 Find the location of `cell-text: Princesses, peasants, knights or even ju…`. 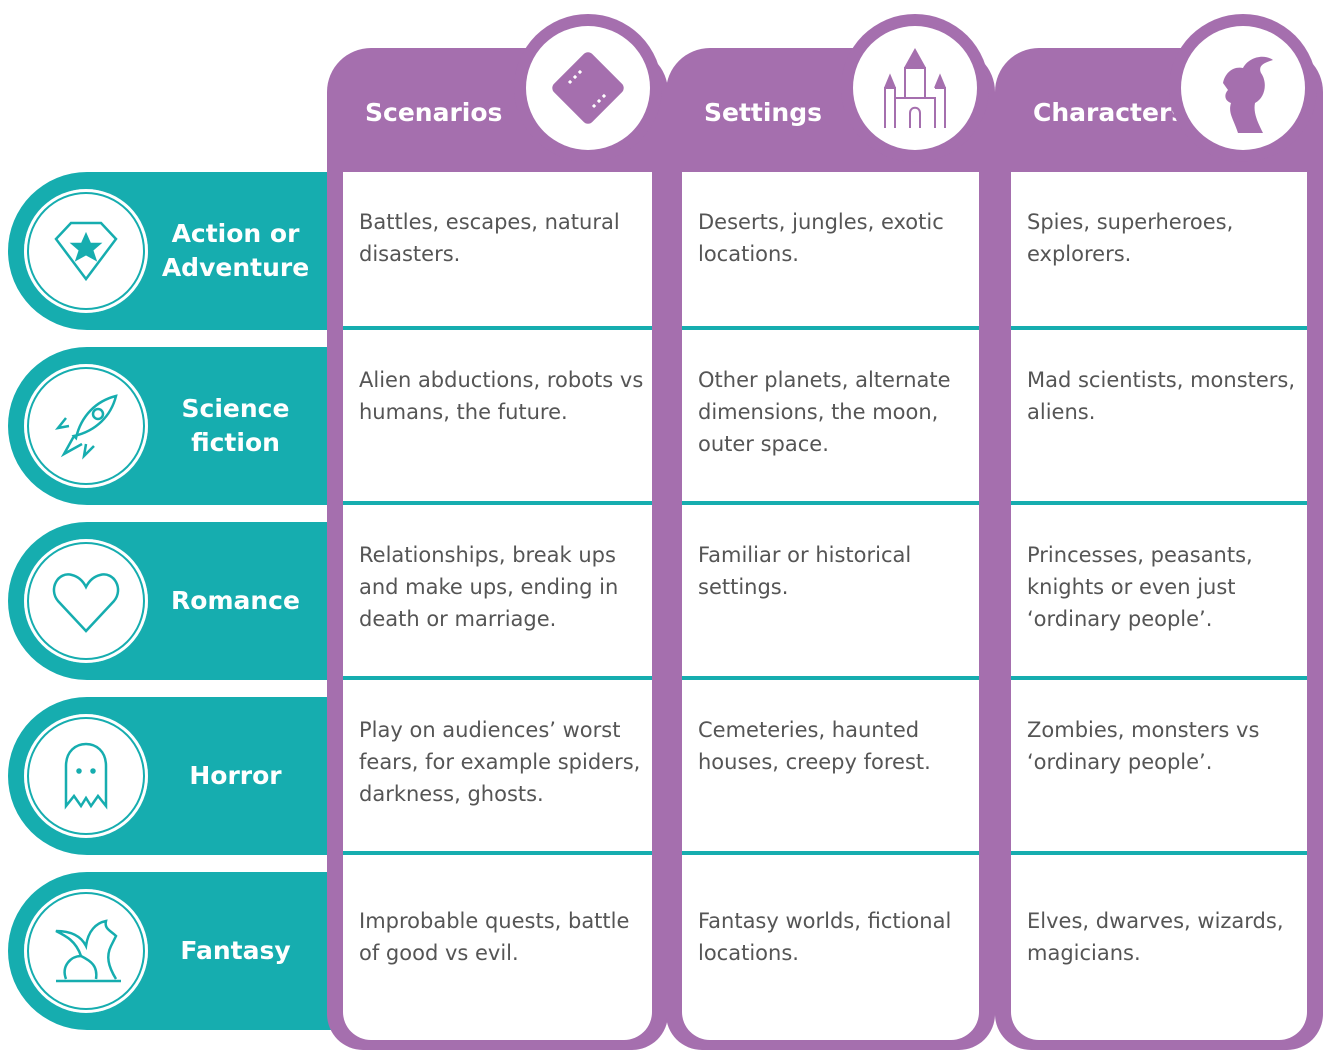

cell-text: Princesses, peasants, knights or even ju… is located at coordinates (1140, 587).